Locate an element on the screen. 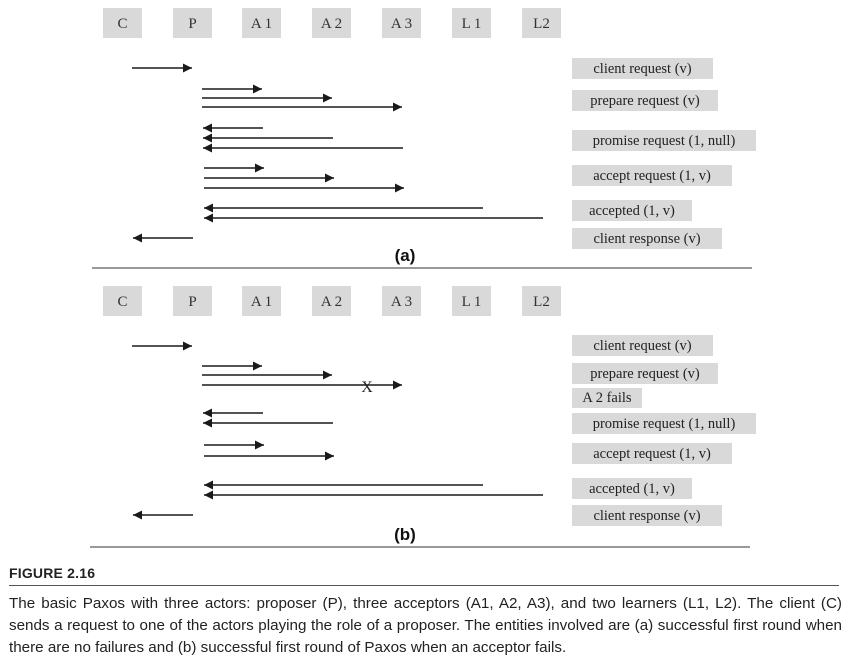 The image size is (848, 662). panel-label-a: (a) is located at coordinates (405, 255).